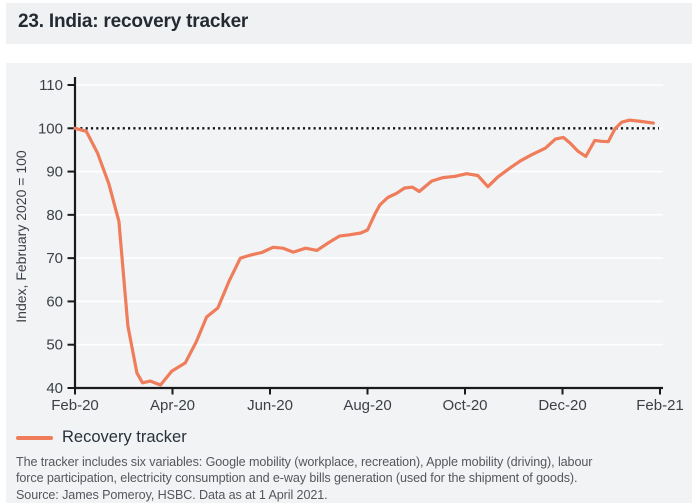  I want to click on y-tick-label: 110, so click(51, 85).